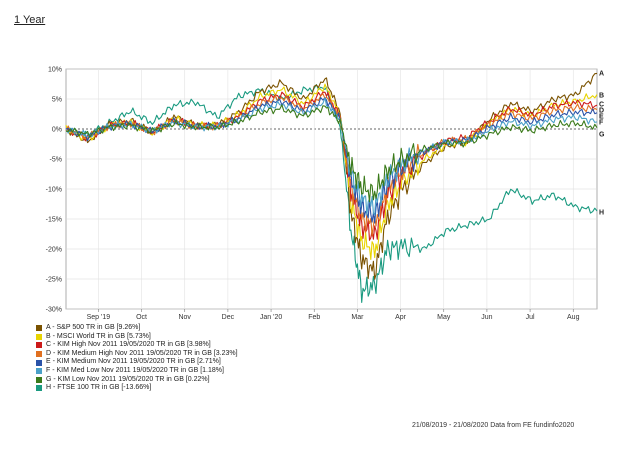 The width and height of the screenshot is (644, 456). What do you see at coordinates (271, 317) in the screenshot?
I see `x-tick-label: Jan '20` at bounding box center [271, 317].